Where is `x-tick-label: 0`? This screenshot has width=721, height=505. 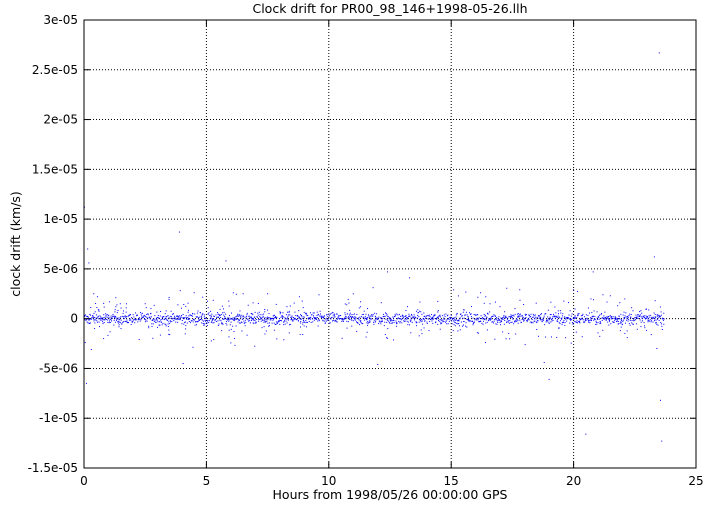 x-tick-label: 0 is located at coordinates (84, 481).